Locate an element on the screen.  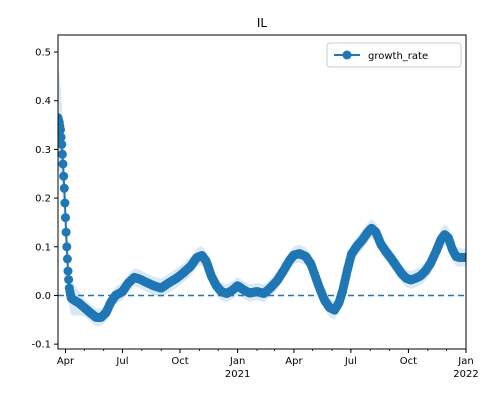
x-tick-year-label: 2022 is located at coordinates (465, 374).